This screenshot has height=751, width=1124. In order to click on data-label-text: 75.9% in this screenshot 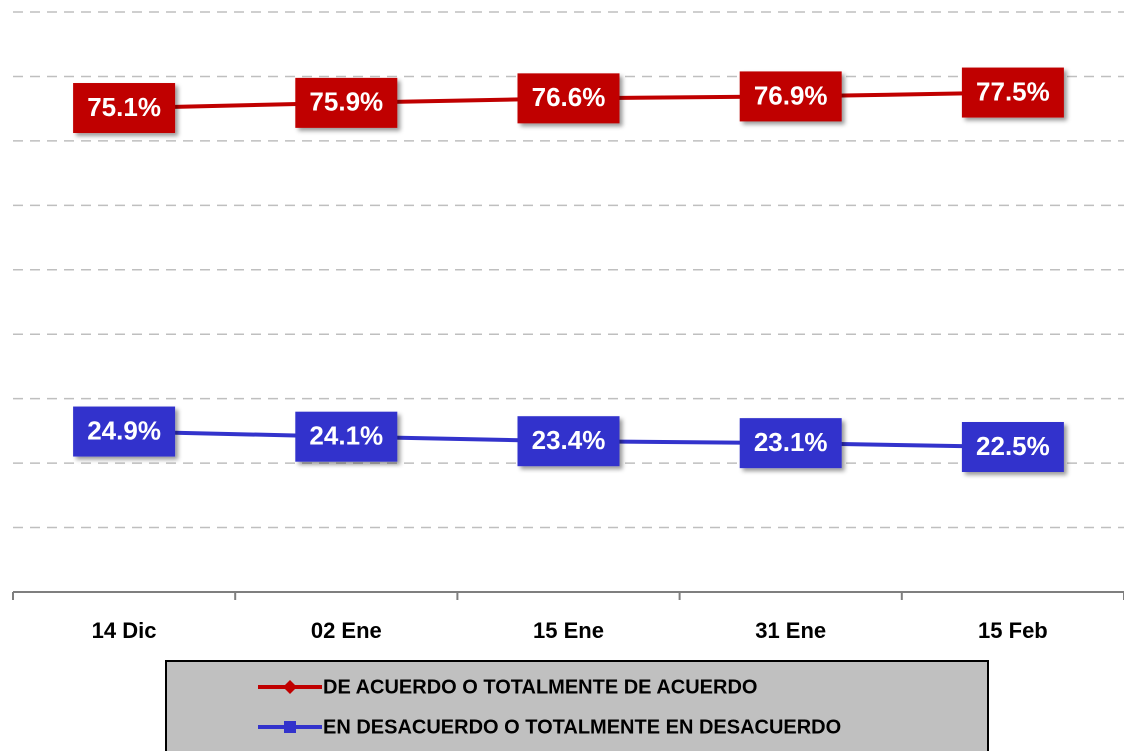, I will do `click(346, 102)`.